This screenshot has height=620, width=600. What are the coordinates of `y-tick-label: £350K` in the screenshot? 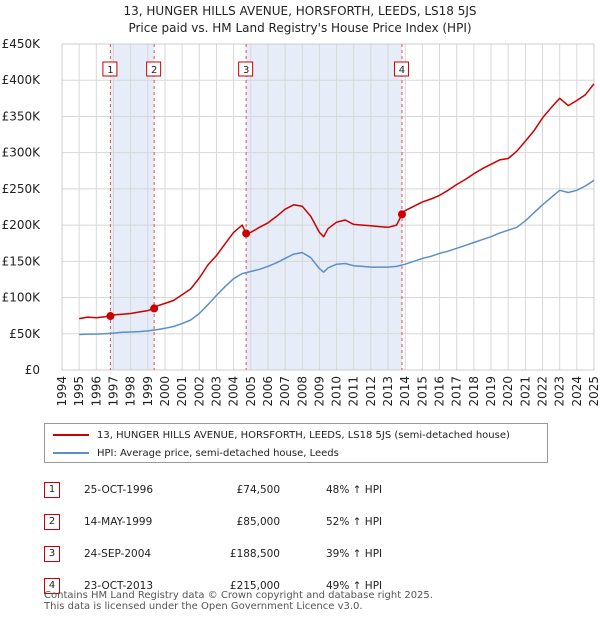 It's located at (22, 116).